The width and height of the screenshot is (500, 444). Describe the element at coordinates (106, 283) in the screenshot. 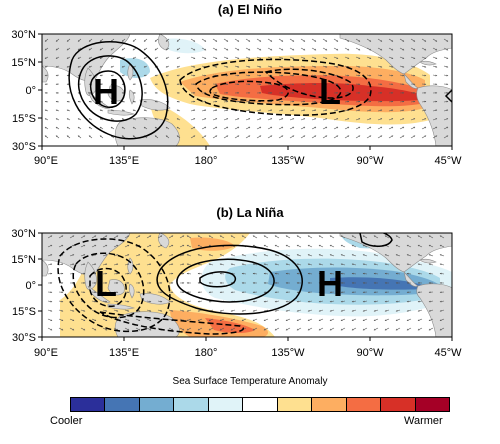

I see `panel-b-label-1: L` at that location.